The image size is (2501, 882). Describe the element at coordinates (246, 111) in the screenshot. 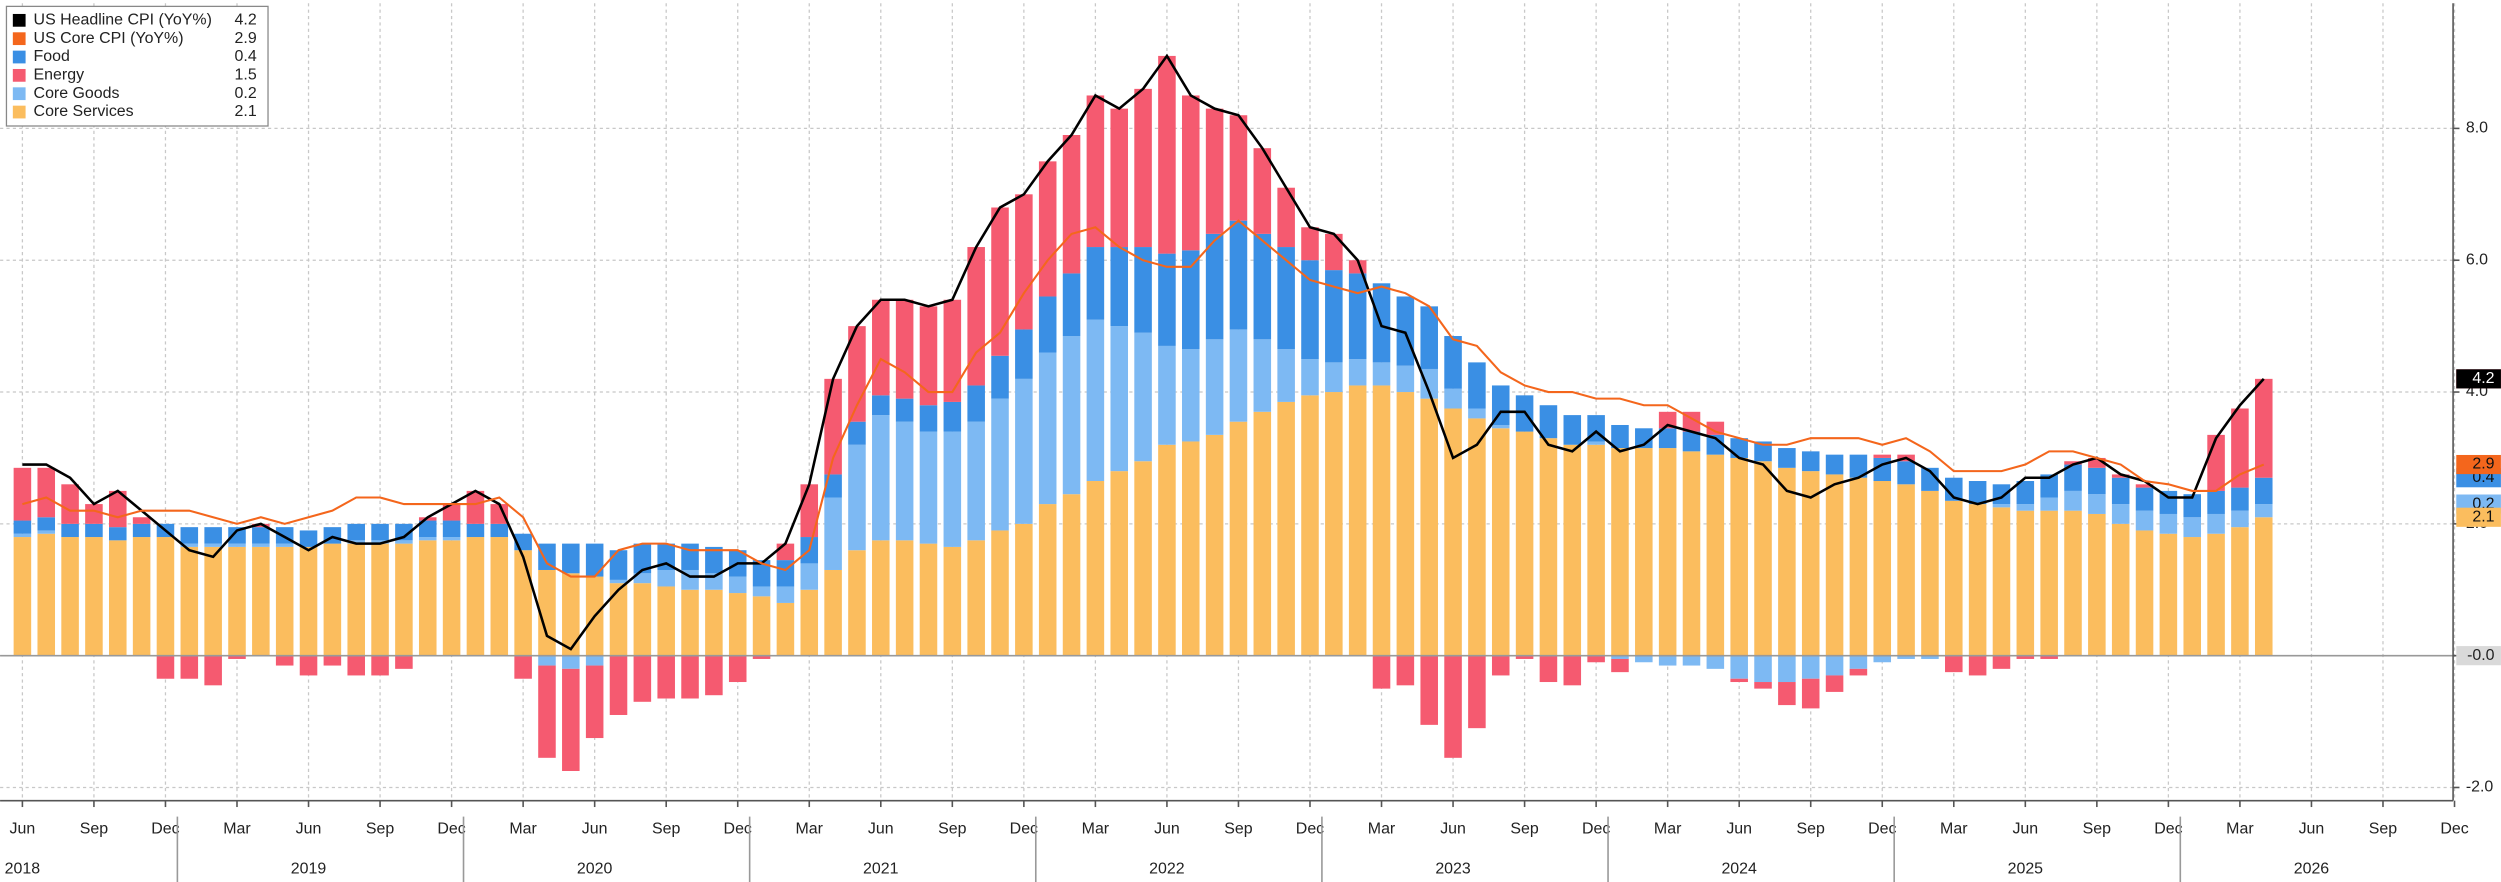

I see `legend-value: 2.1` at that location.